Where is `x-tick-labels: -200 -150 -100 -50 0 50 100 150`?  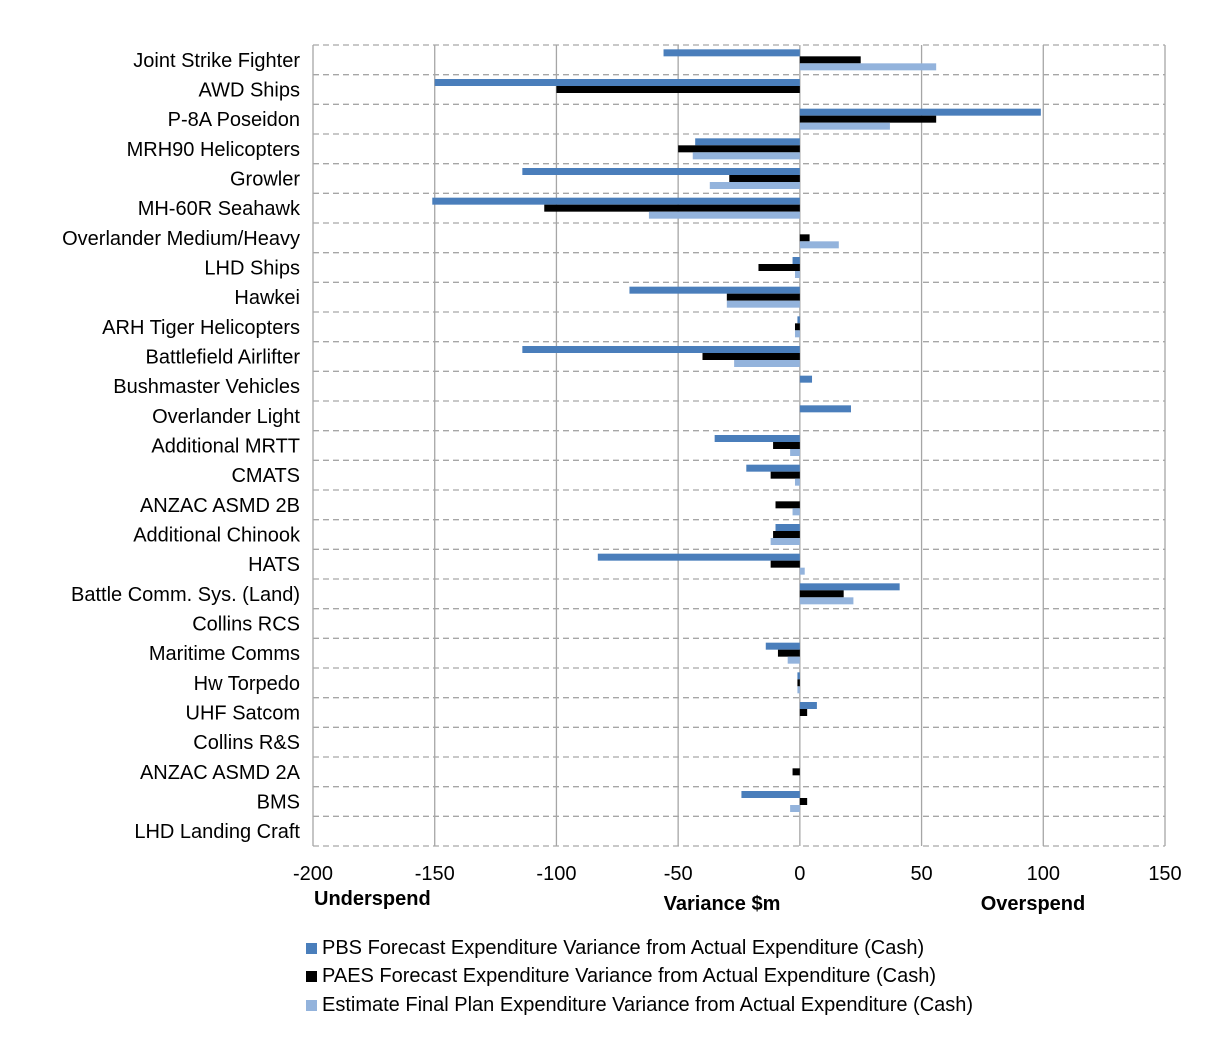
x-tick-labels: -200 -150 -100 -50 0 50 100 150 is located at coordinates (737, 874).